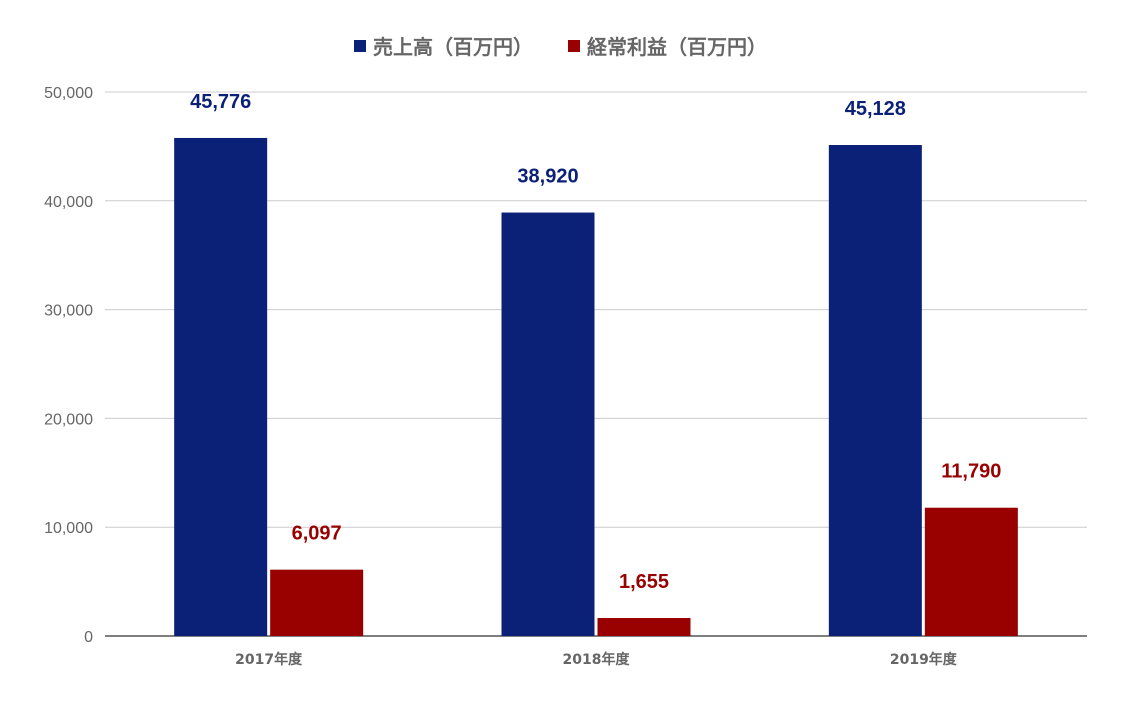 Image resolution: width=1122 pixels, height=703 pixels. I want to click on data-label: 6,097, so click(317, 534).